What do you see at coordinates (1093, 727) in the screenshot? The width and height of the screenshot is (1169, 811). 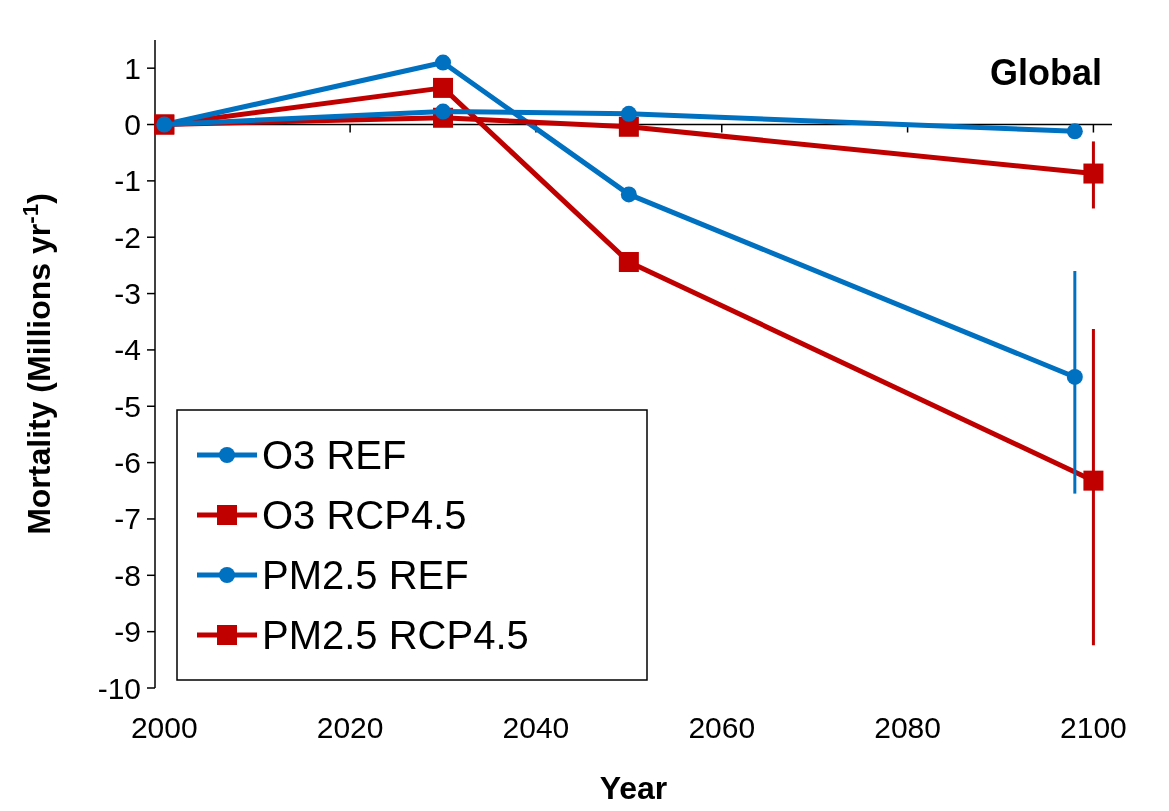 I see `x-tick-label: 2100` at bounding box center [1093, 727].